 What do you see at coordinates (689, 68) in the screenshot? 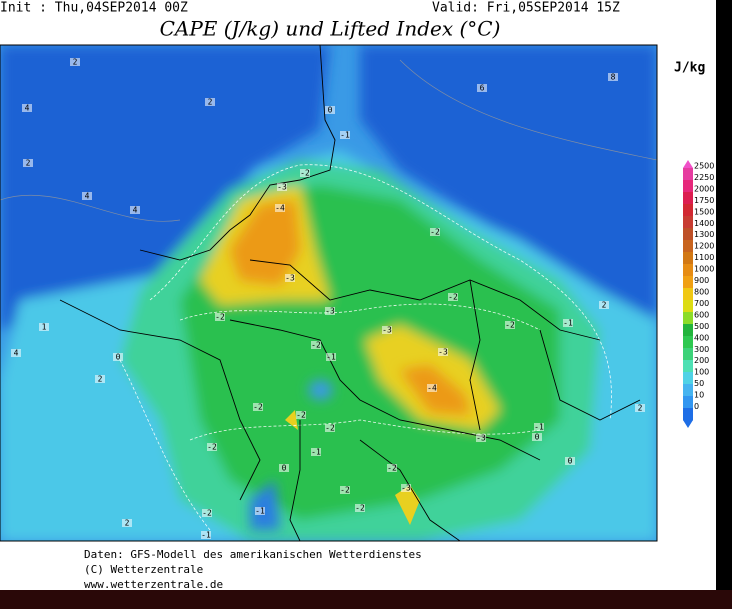
I see `legend-unit: J/kg` at bounding box center [689, 68].